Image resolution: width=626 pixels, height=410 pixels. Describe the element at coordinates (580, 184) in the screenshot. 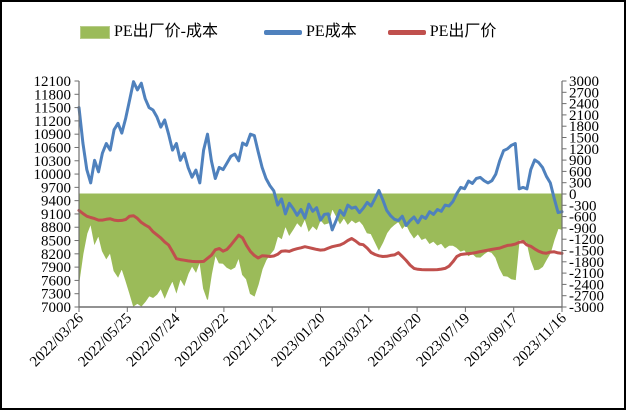

I see `svg-text: 300` at that location.